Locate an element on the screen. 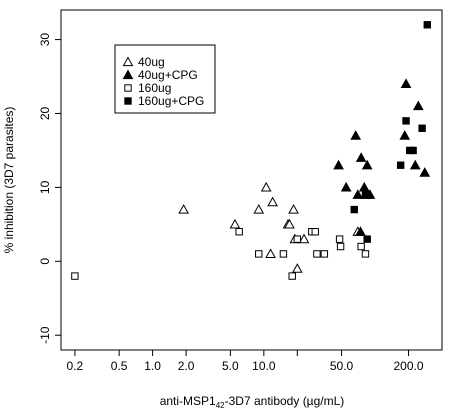 The width and height of the screenshot is (450, 412). y-tick-label: 0 is located at coordinates (45, 261).